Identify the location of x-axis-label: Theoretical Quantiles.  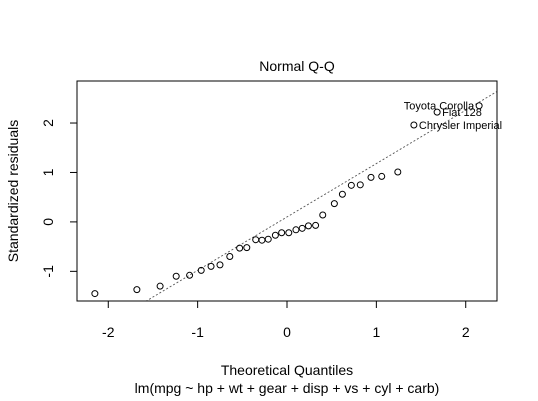
(287, 370).